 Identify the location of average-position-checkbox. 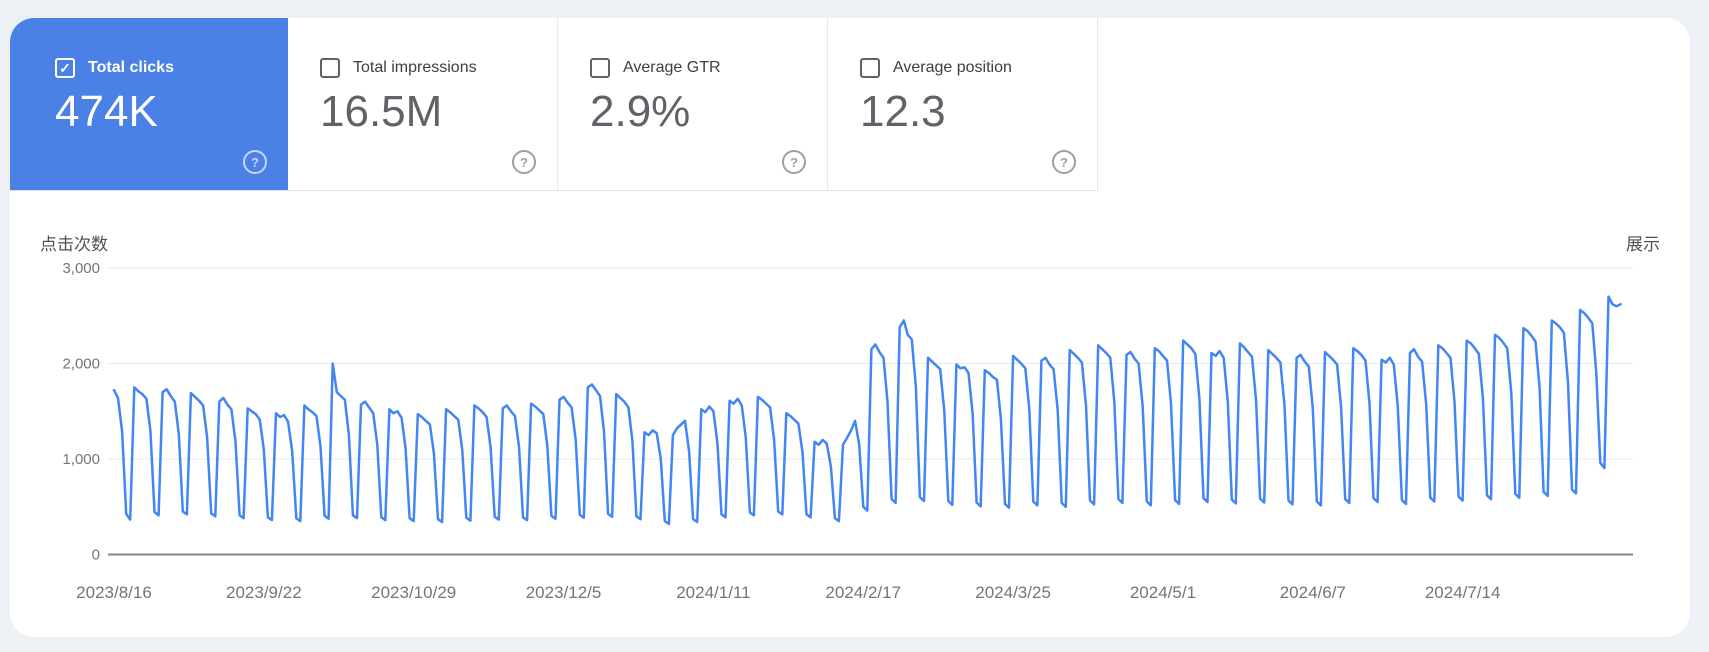
(870, 68).